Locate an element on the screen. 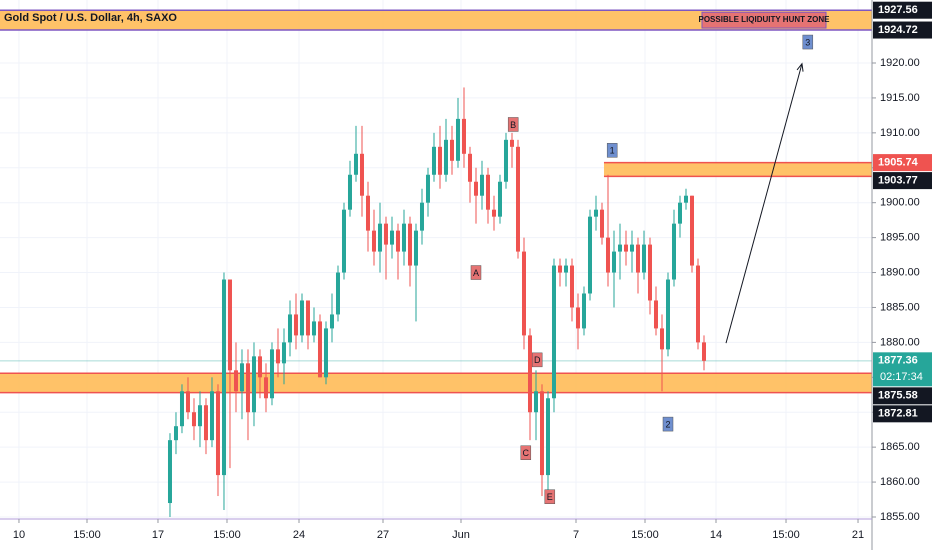 This screenshot has height=550, width=932. countdown: 02:17:34 is located at coordinates (901, 377).